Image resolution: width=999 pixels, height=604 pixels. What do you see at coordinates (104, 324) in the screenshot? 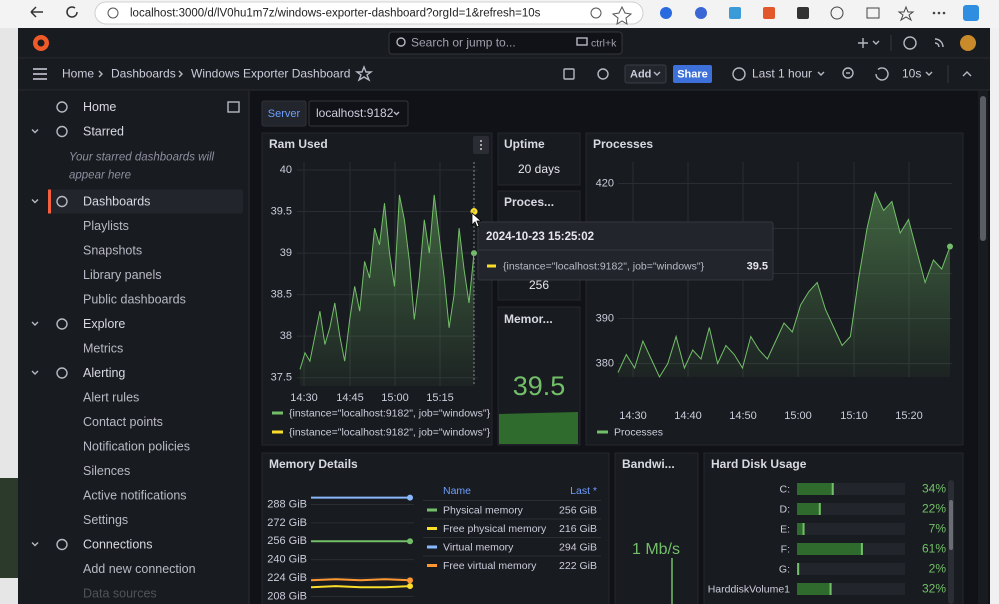
I see `menu-item: Explore` at bounding box center [104, 324].